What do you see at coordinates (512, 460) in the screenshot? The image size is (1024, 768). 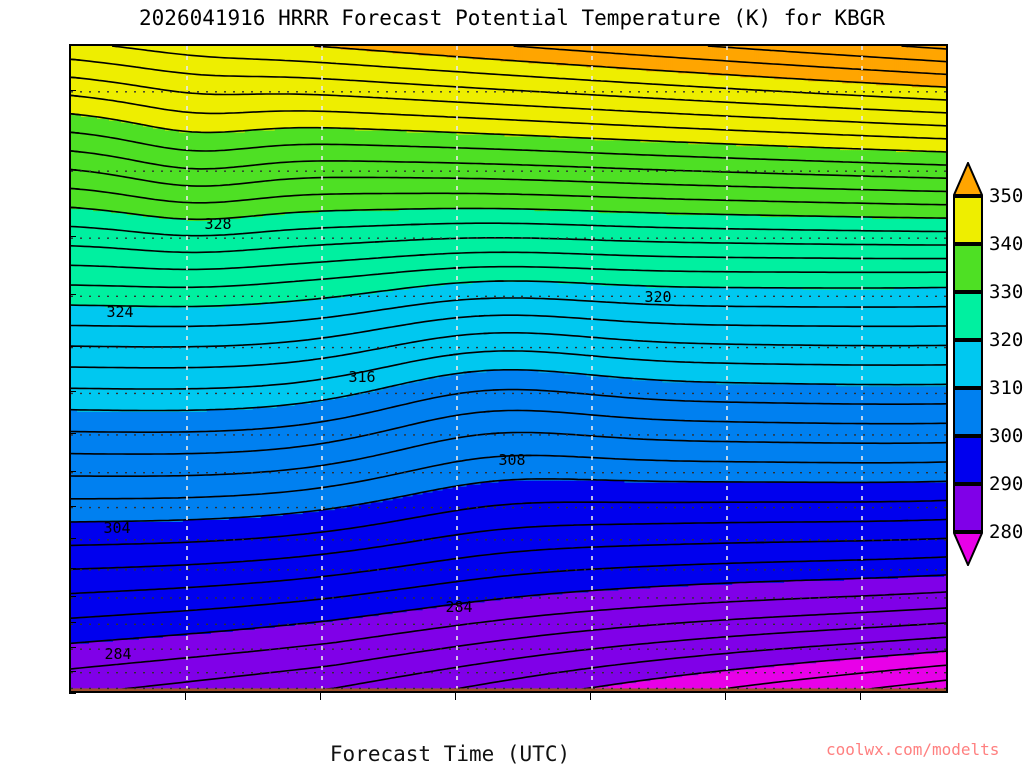 I see `contour-label: 308` at bounding box center [512, 460].